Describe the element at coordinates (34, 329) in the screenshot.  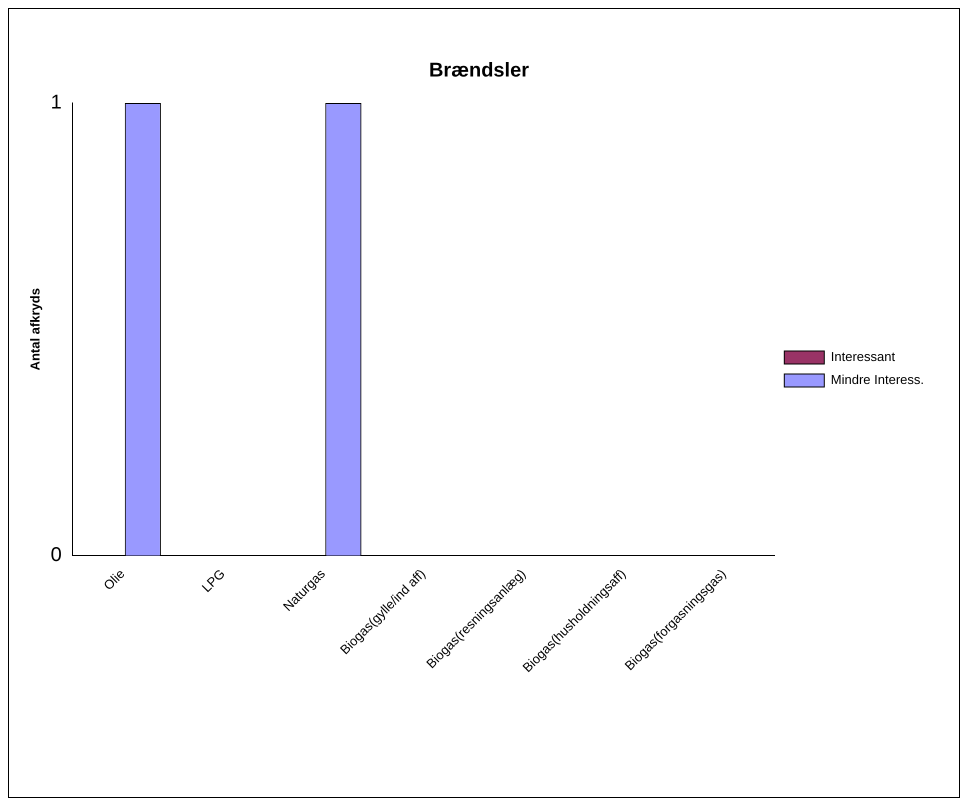
I see `y-axis-title: Antal afkryds` at that location.